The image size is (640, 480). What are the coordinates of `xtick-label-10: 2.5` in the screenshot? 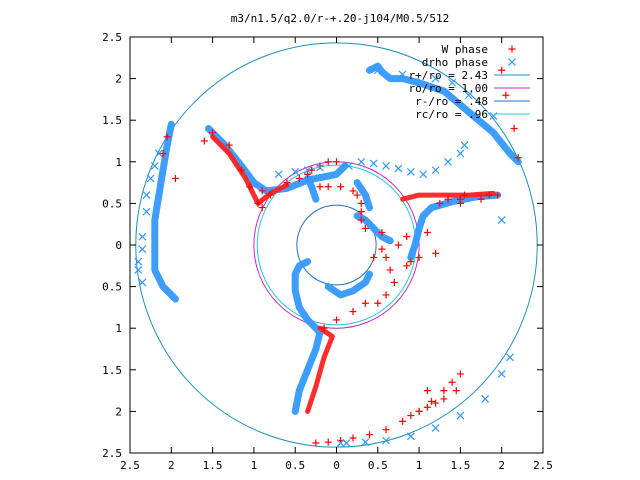 It's located at (543, 465).